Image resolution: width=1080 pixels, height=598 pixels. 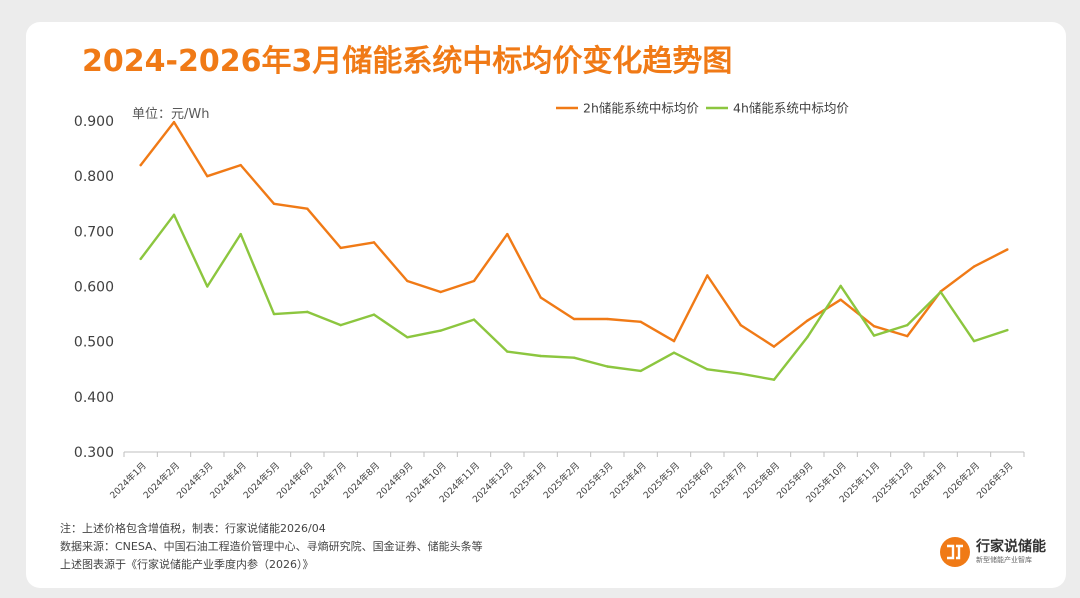 I want to click on legend-label: 4h储能系统中标均价, so click(x=791, y=108).